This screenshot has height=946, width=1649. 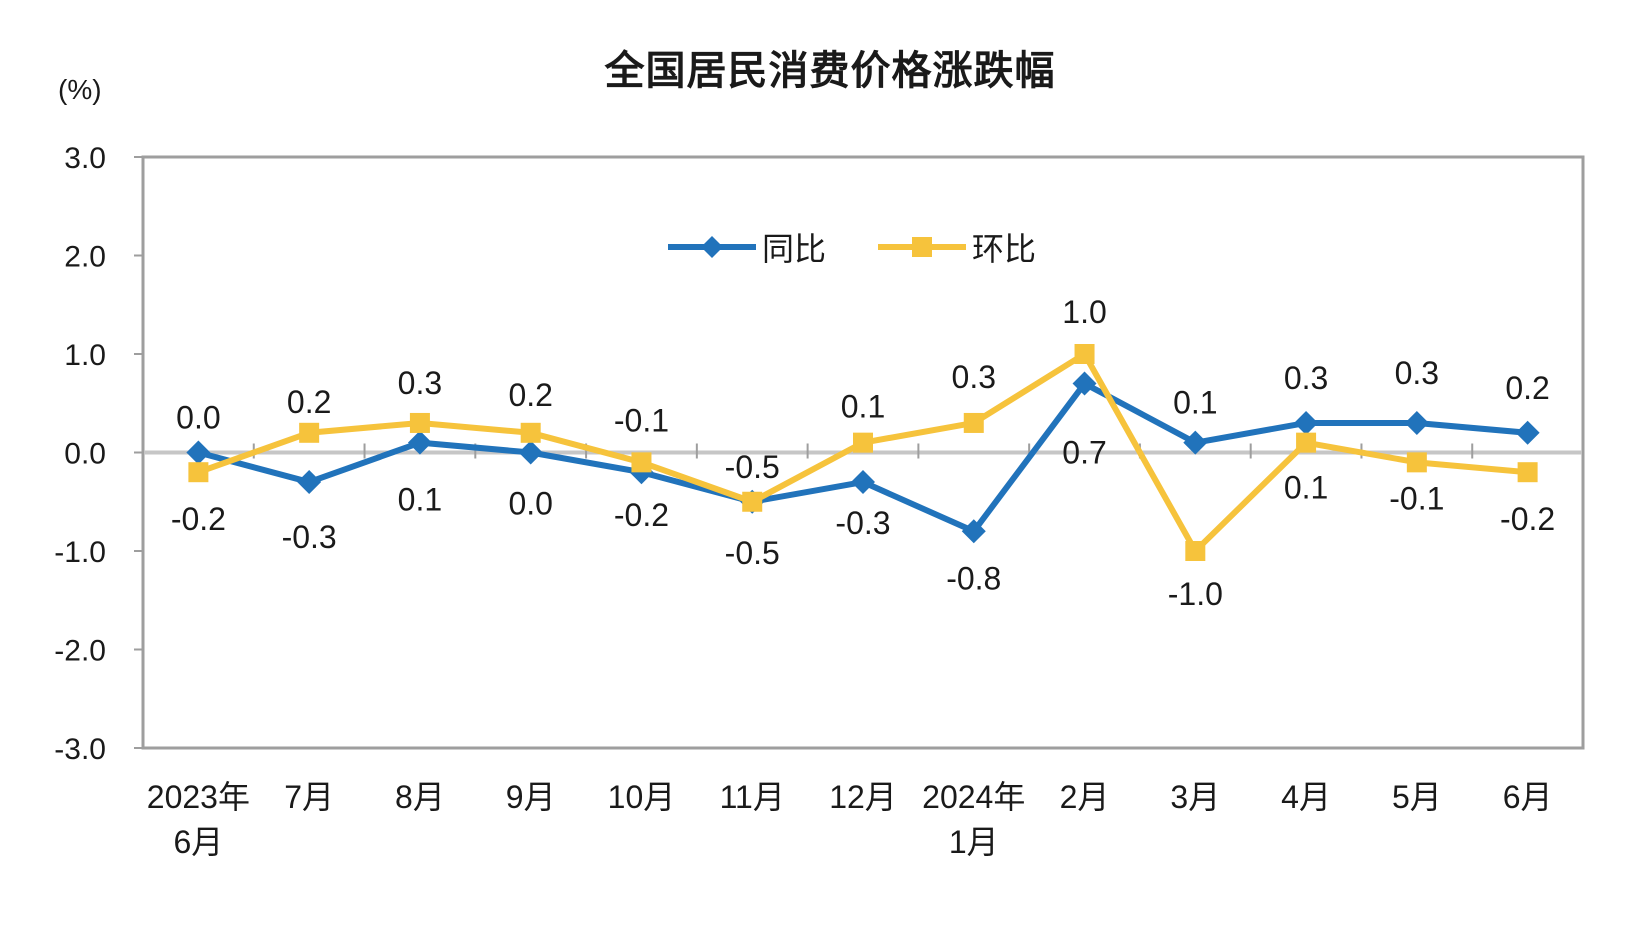 What do you see at coordinates (85, 355) in the screenshot?
I see `y-tick-label: 1.0` at bounding box center [85, 355].